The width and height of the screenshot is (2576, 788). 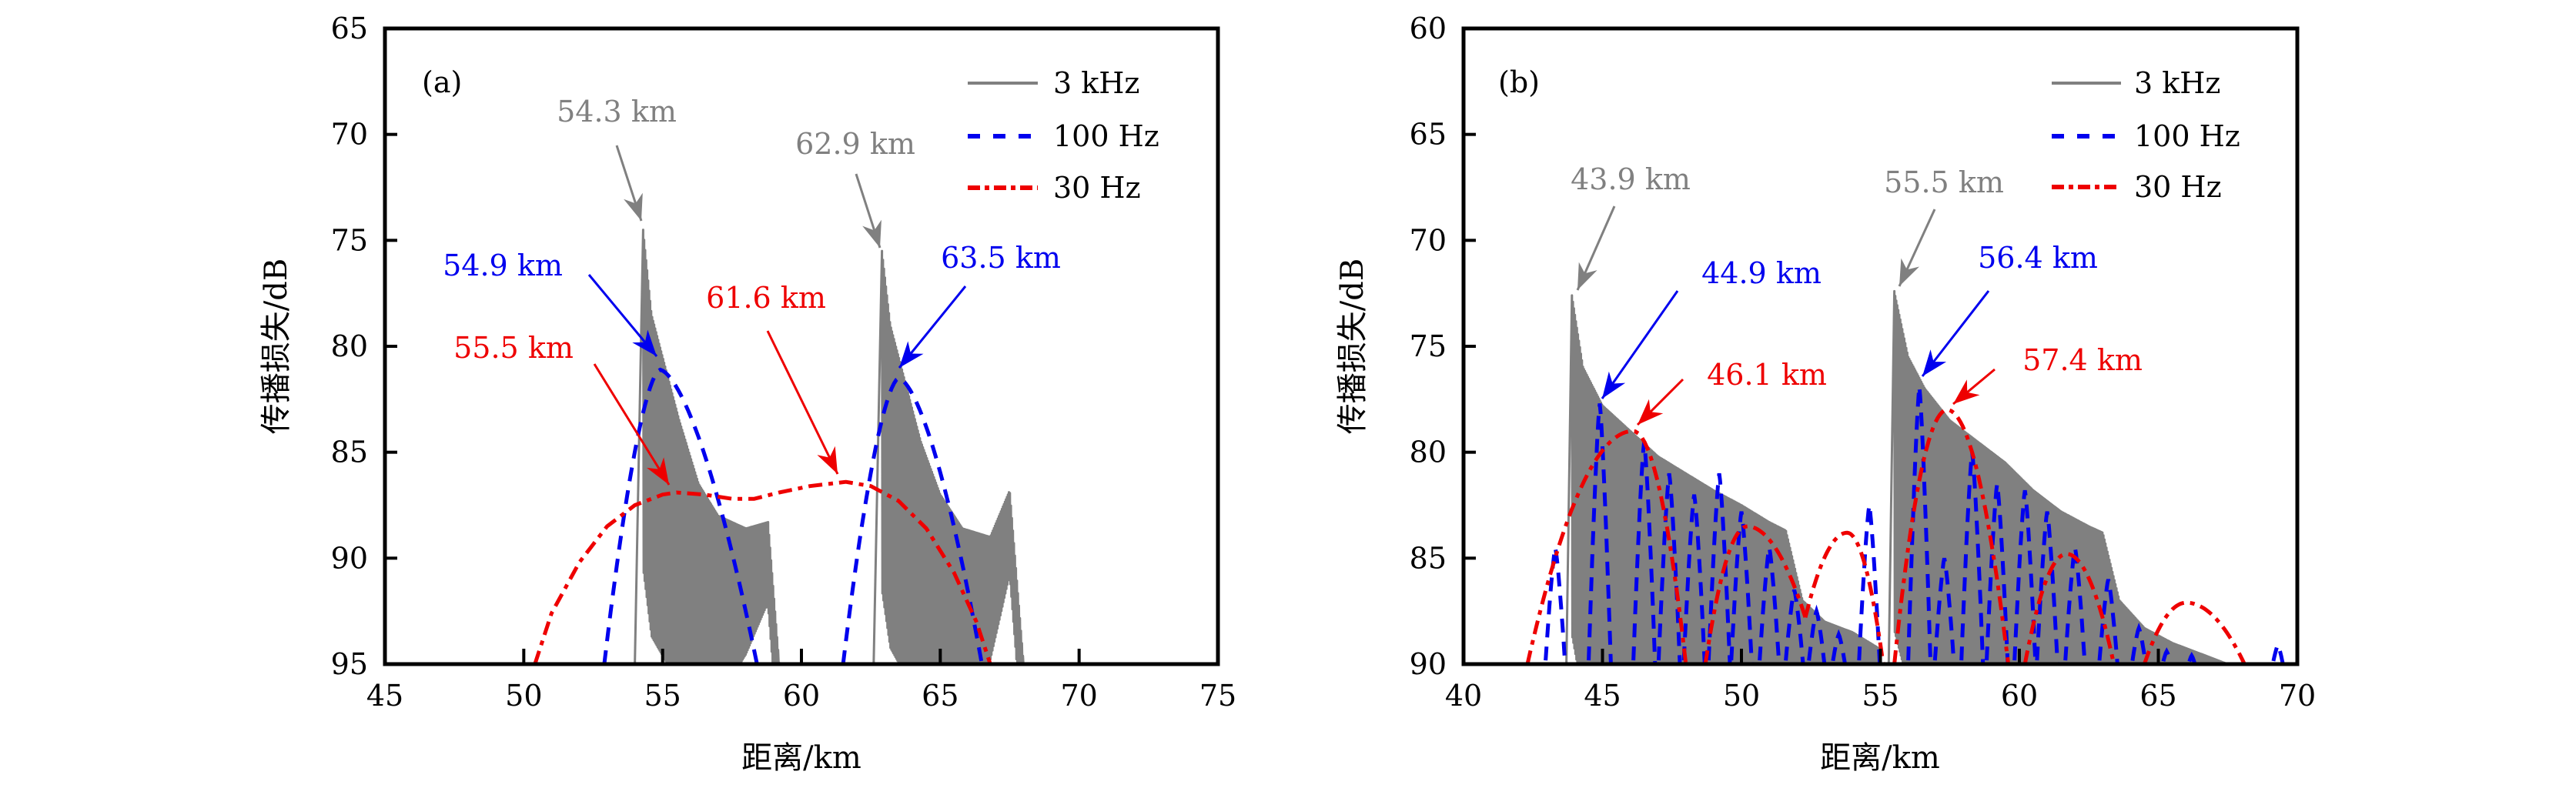 I want to click on annotation-label: 54.9 km, so click(x=503, y=265).